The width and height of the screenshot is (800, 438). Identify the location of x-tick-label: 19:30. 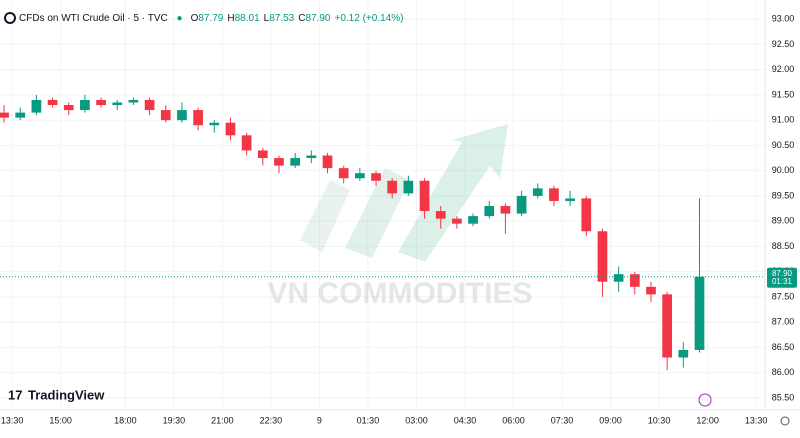
(174, 420).